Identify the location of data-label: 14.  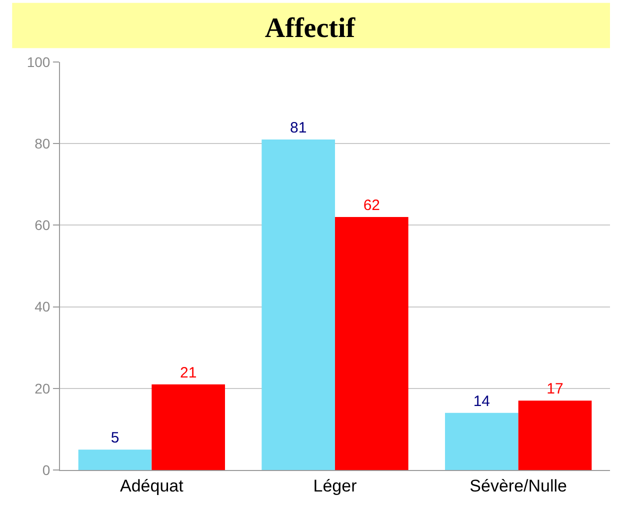
(481, 401).